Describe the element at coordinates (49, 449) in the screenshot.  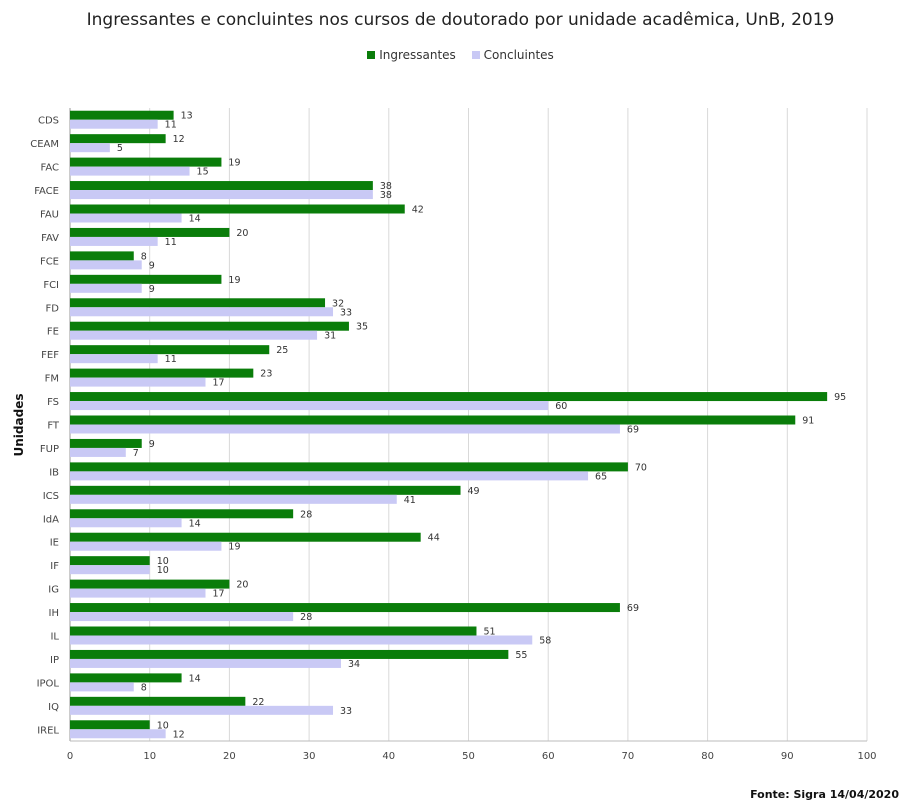
I see `category-label-fup: FUP` at that location.